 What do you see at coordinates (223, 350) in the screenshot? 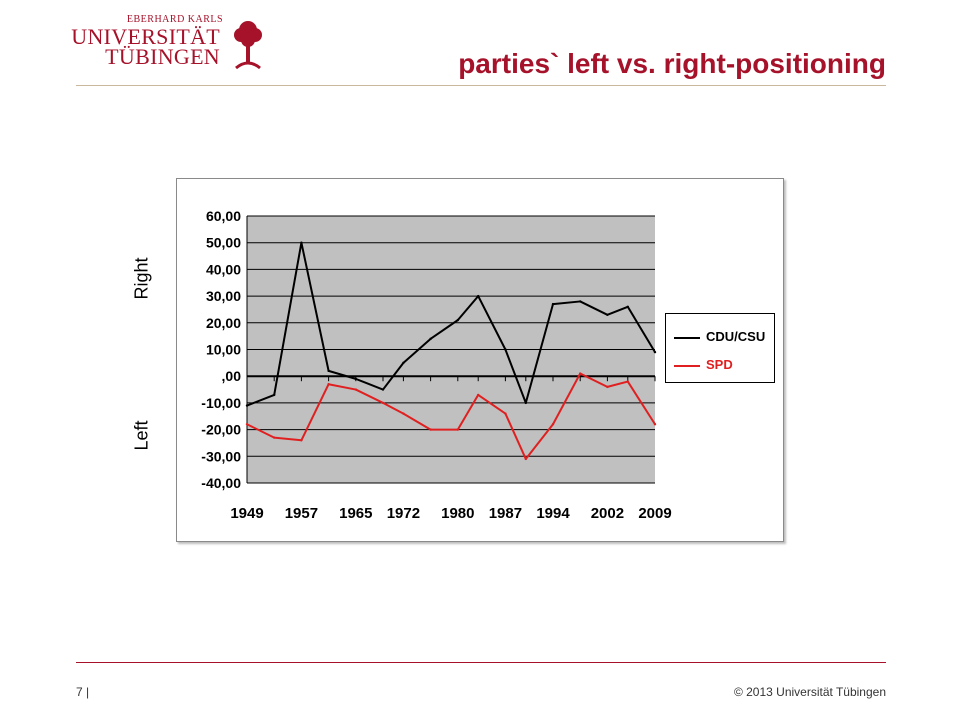
I see `y-tick-label: 10,00` at bounding box center [223, 350].